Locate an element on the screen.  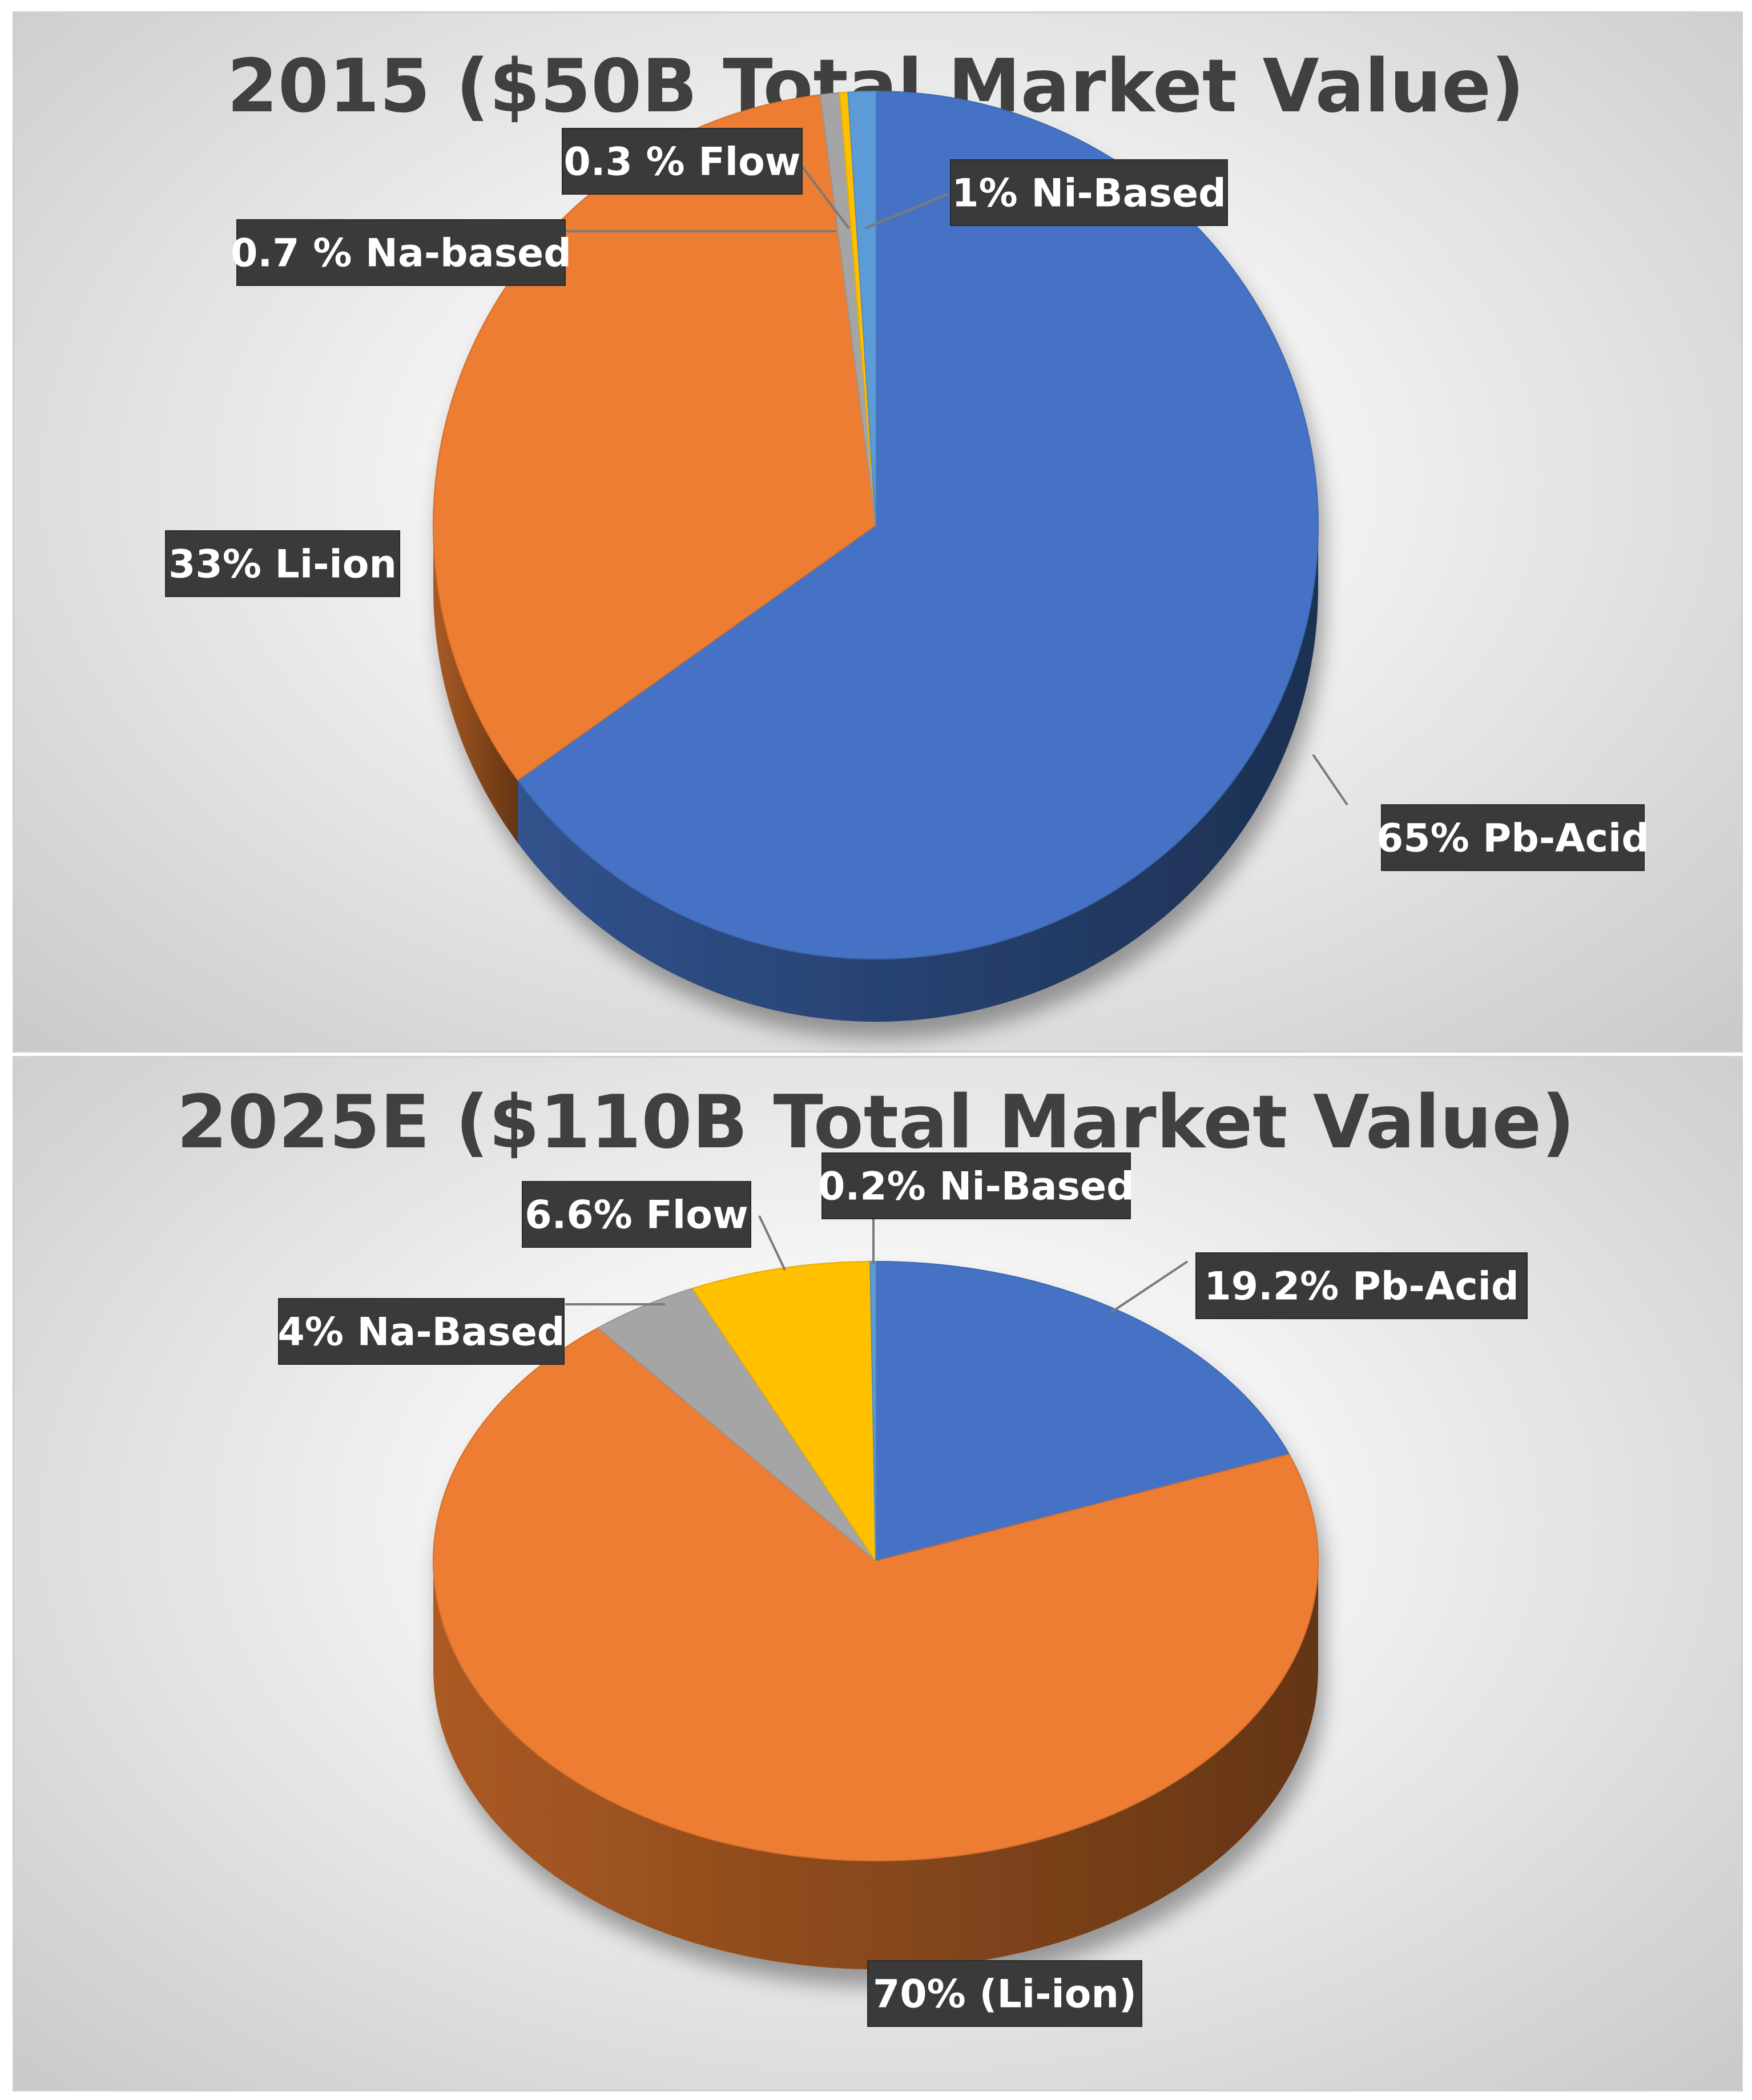
data-label: 0.2% Ni-Based is located at coordinates (976, 1185).